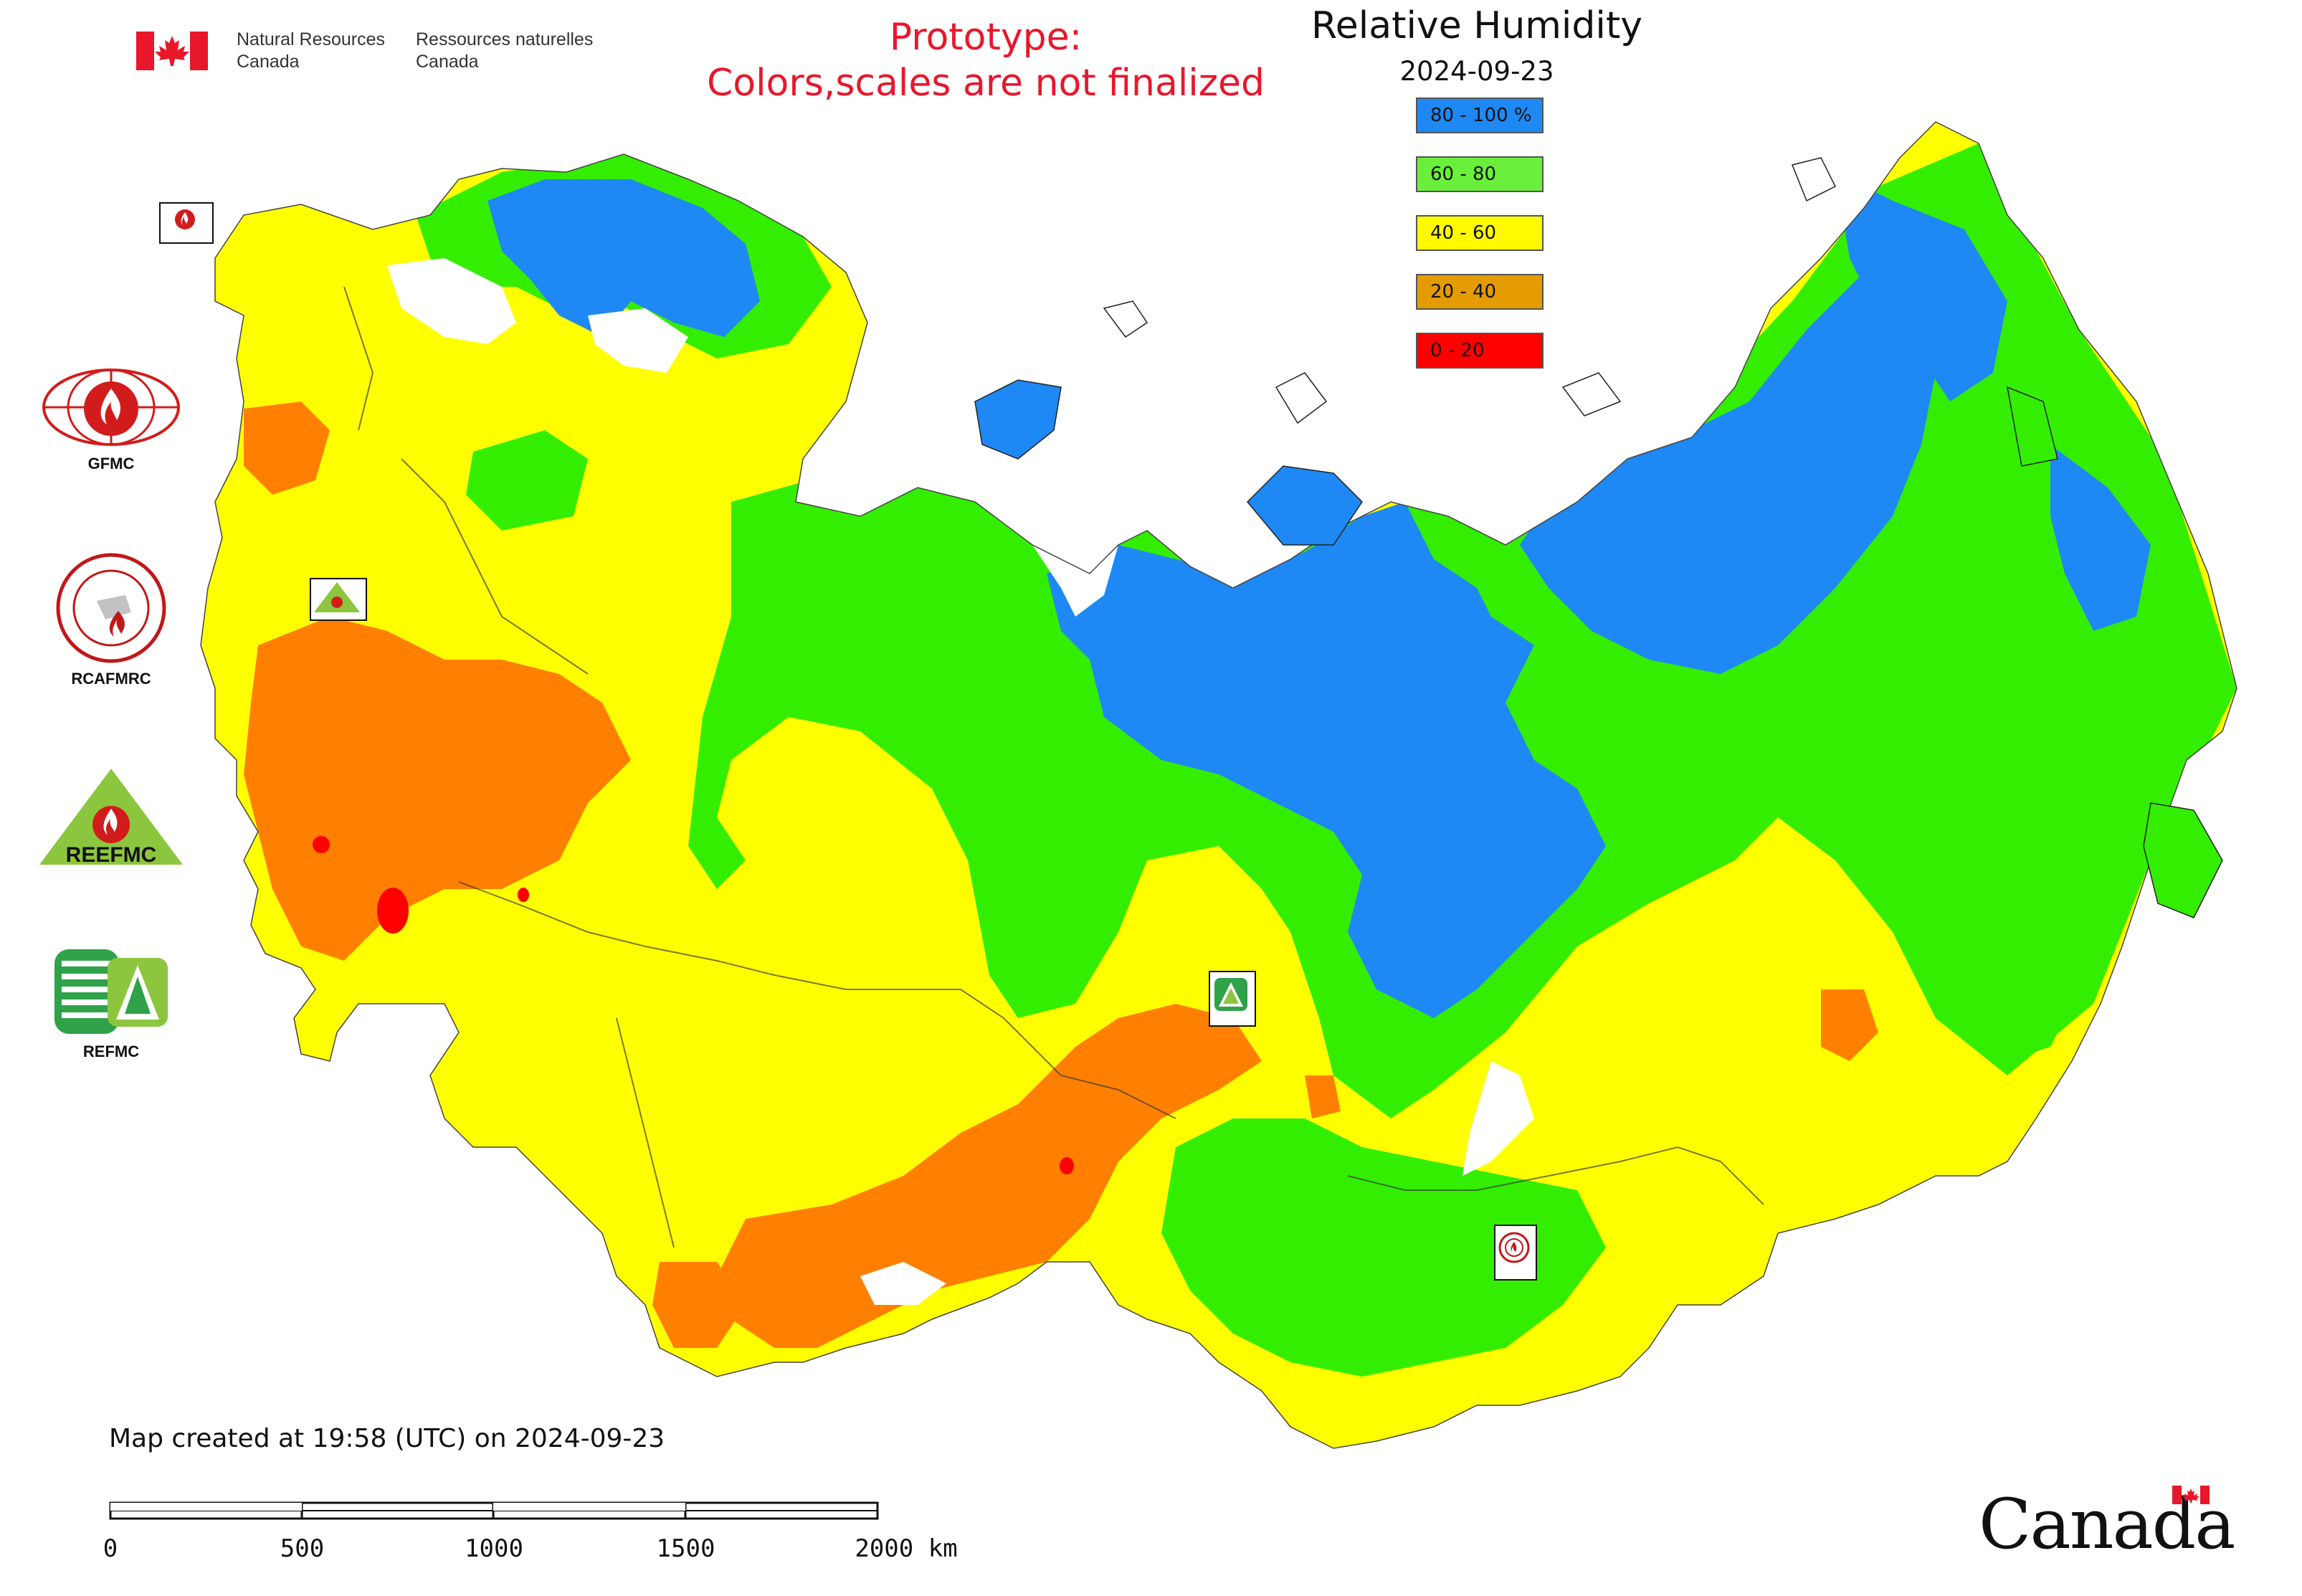 This screenshot has width=2302, height=1596. Describe the element at coordinates (111, 463) in the screenshot. I see `partner-gfmc-label: GFMC` at that location.